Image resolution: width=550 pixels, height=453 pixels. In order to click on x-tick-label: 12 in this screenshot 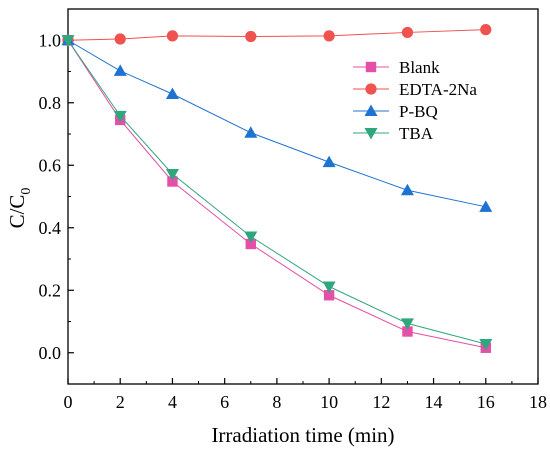, I will do `click(381, 402)`.